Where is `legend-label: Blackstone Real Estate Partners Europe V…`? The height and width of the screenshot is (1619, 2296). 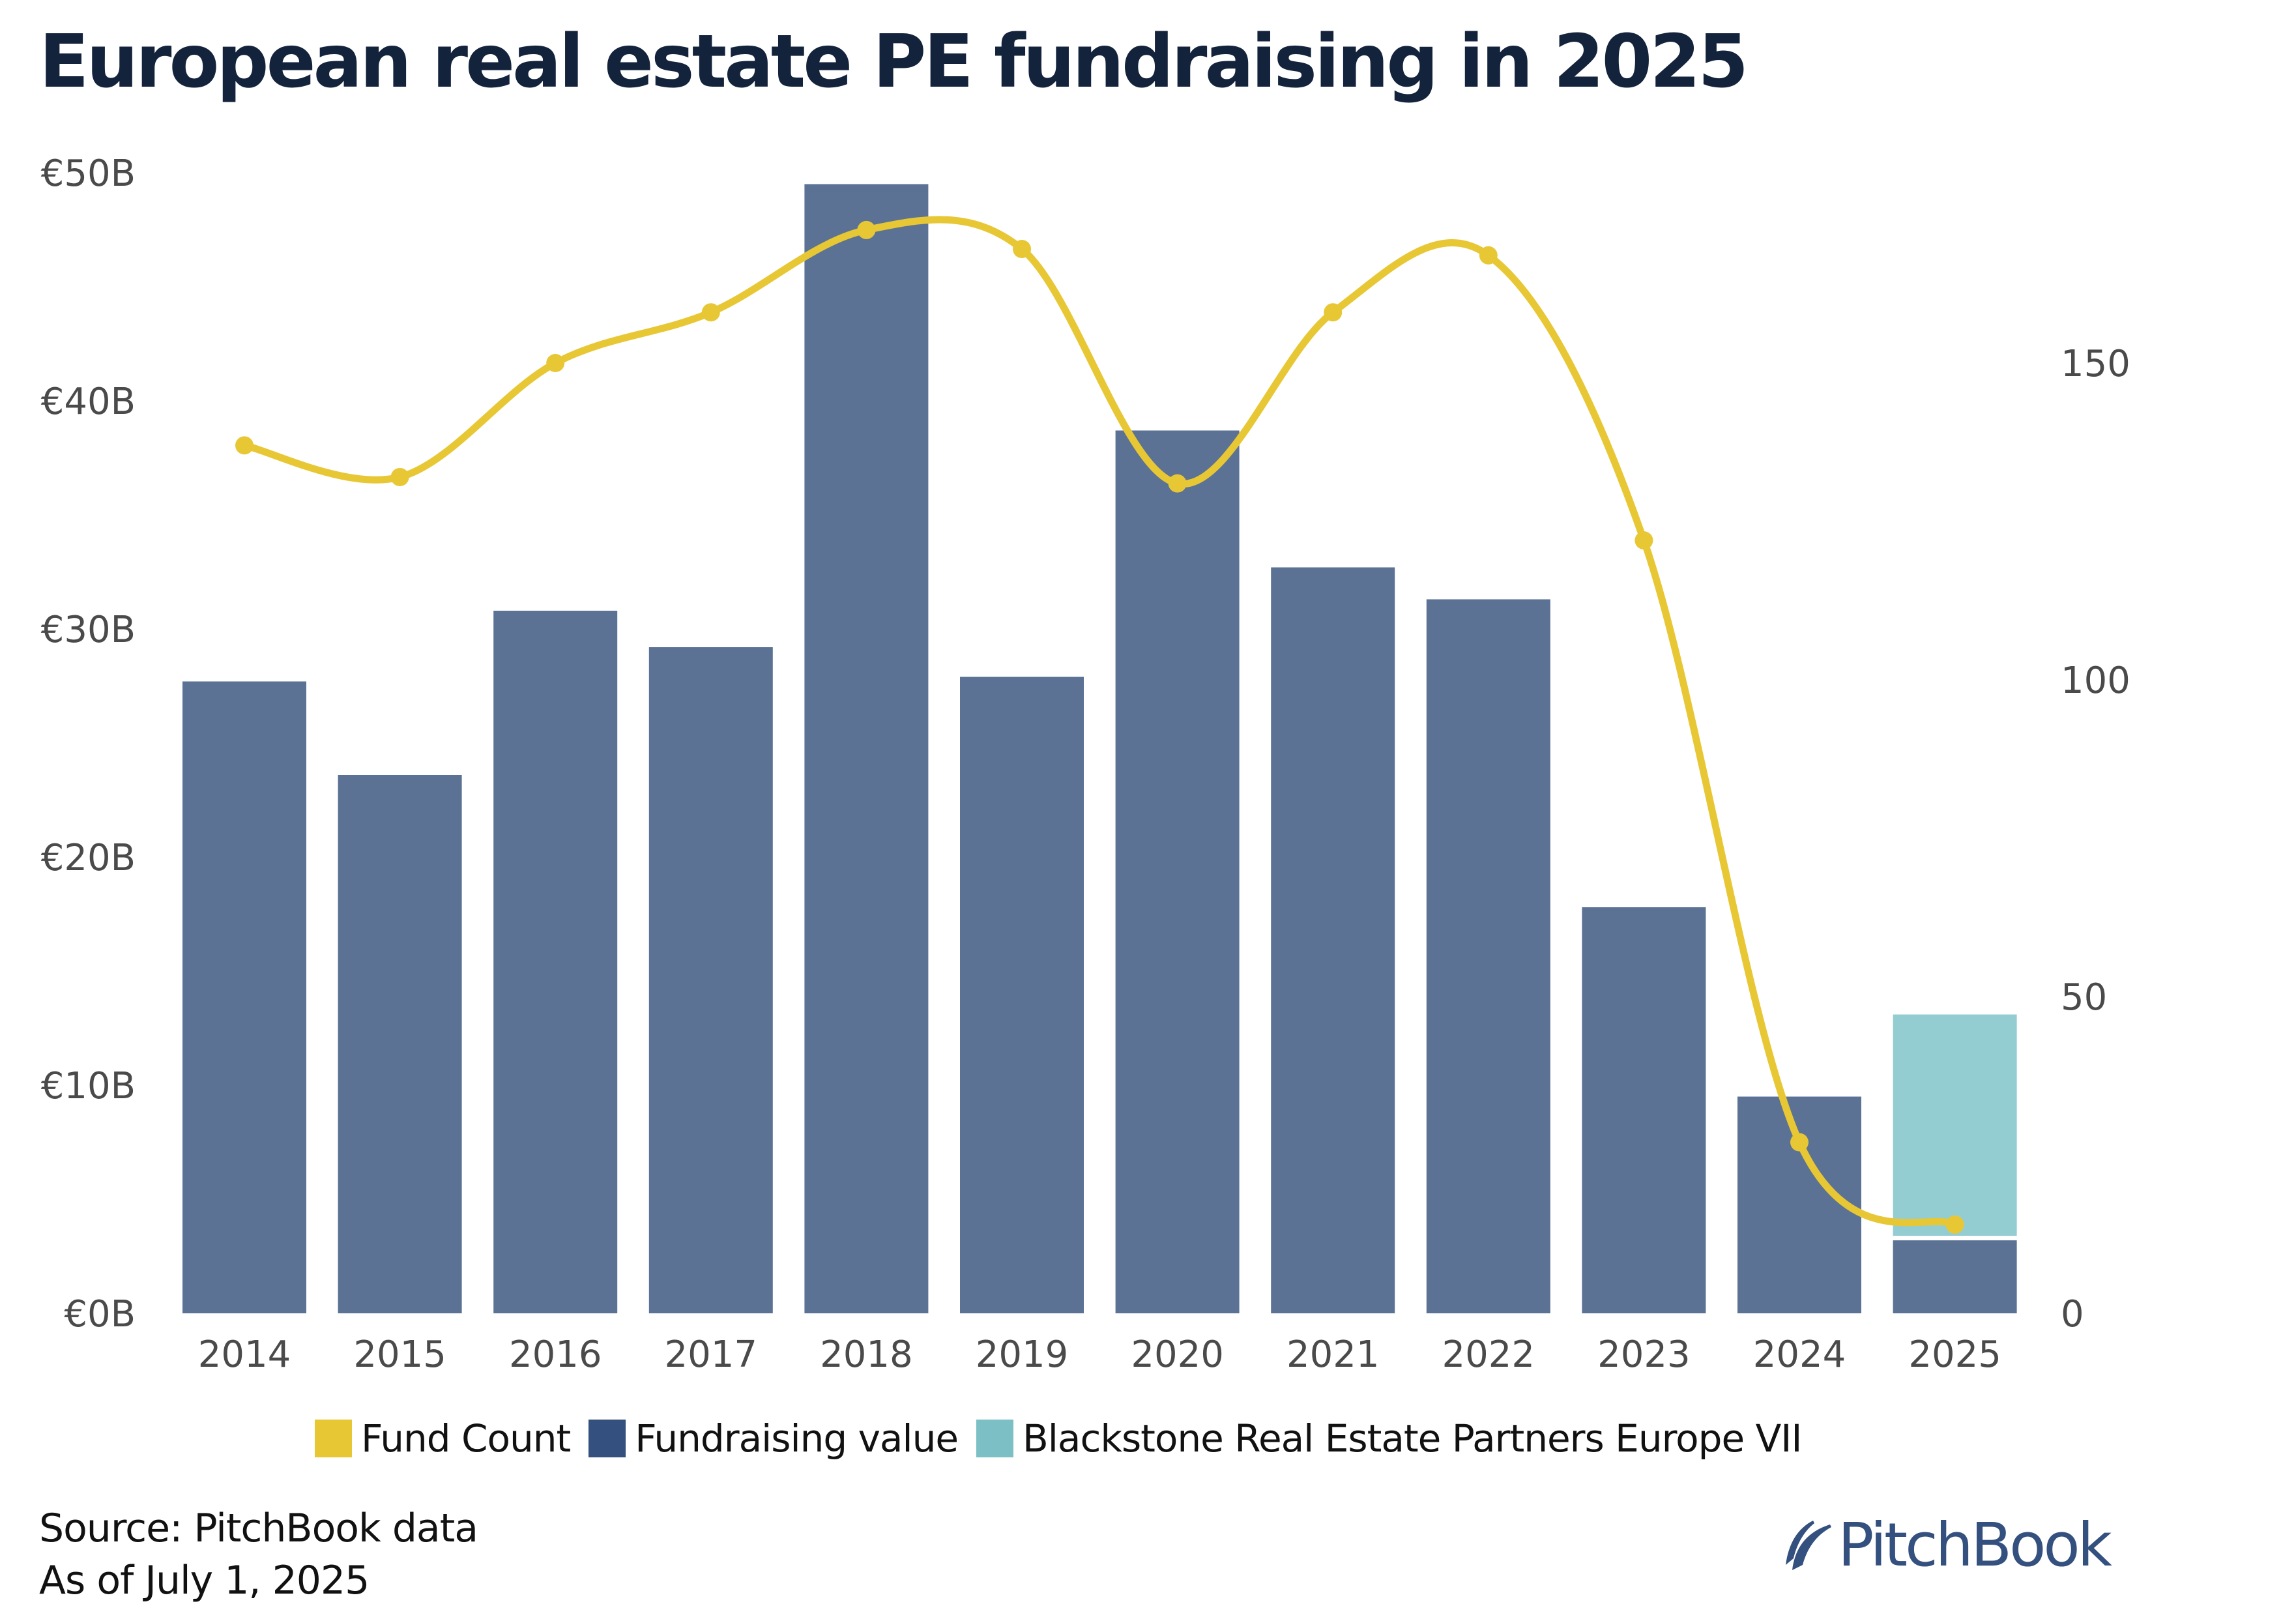 legend-label: Blackstone Real Estate Partners Europe V… is located at coordinates (1412, 1438).